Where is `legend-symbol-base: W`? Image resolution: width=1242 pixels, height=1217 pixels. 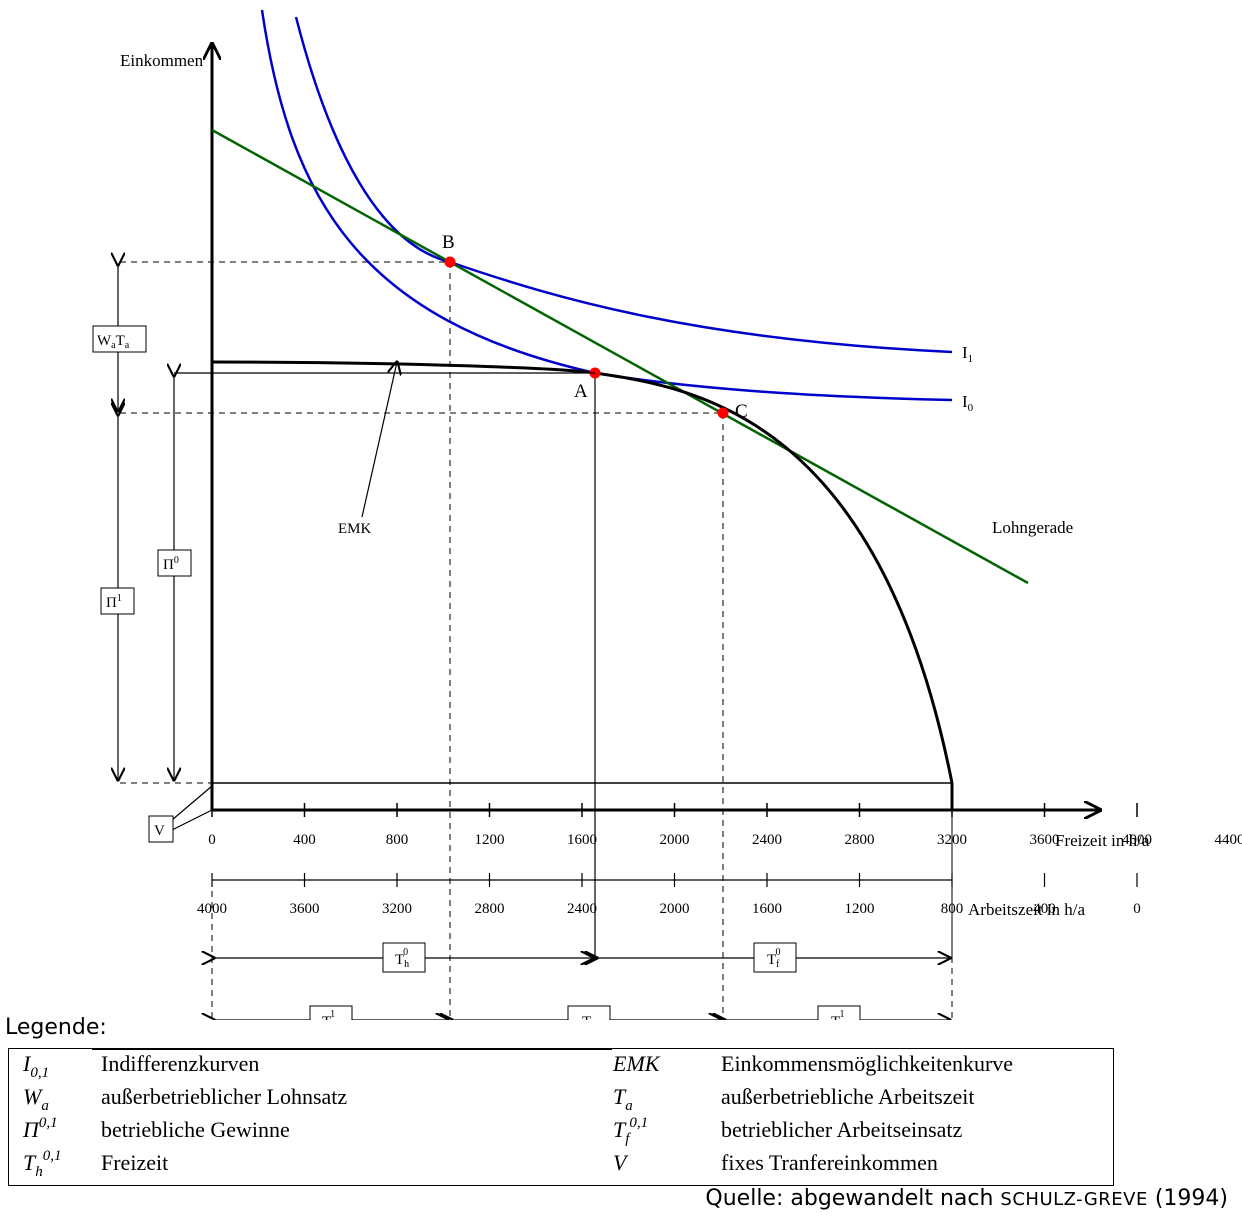 legend-symbol-base: W is located at coordinates (32, 1096).